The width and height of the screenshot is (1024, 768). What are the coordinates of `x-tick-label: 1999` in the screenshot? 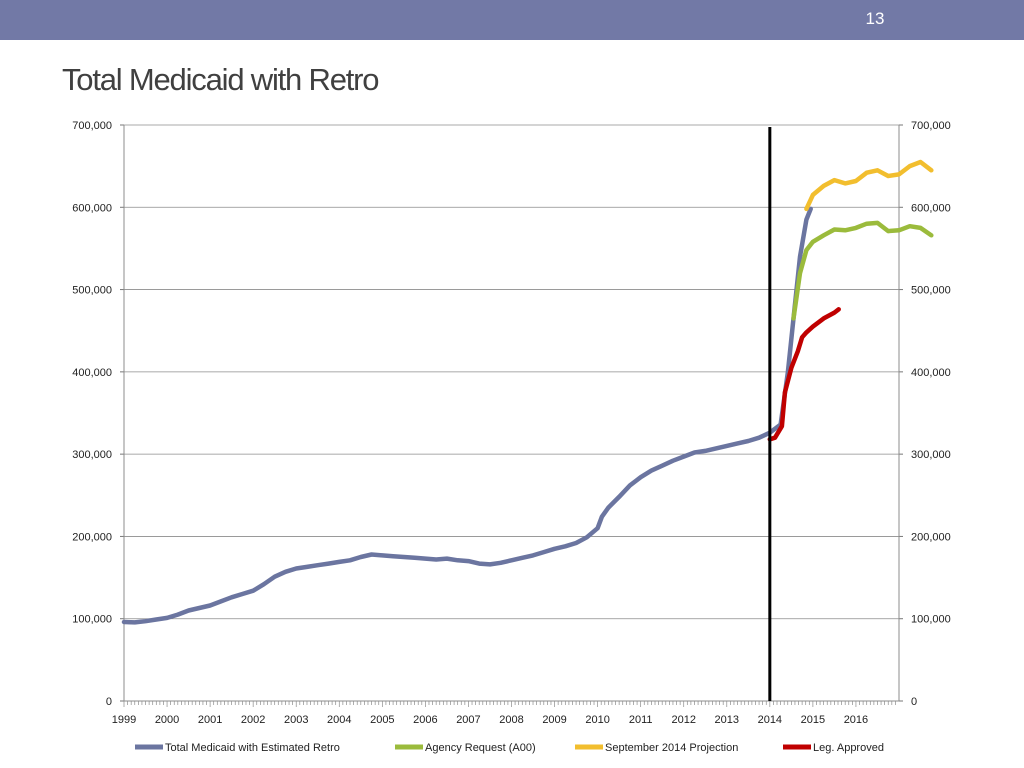 It's located at (124, 720).